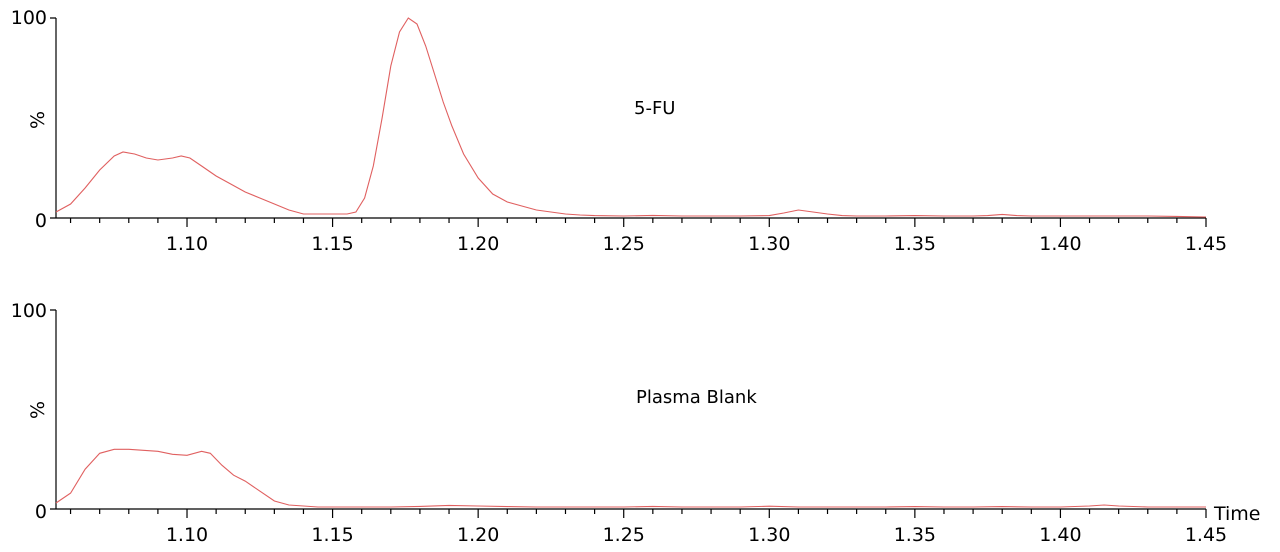 The height and width of the screenshot is (552, 1280). What do you see at coordinates (696, 397) in the screenshot?
I see `panel2-annotation: Plasma Blank` at bounding box center [696, 397].